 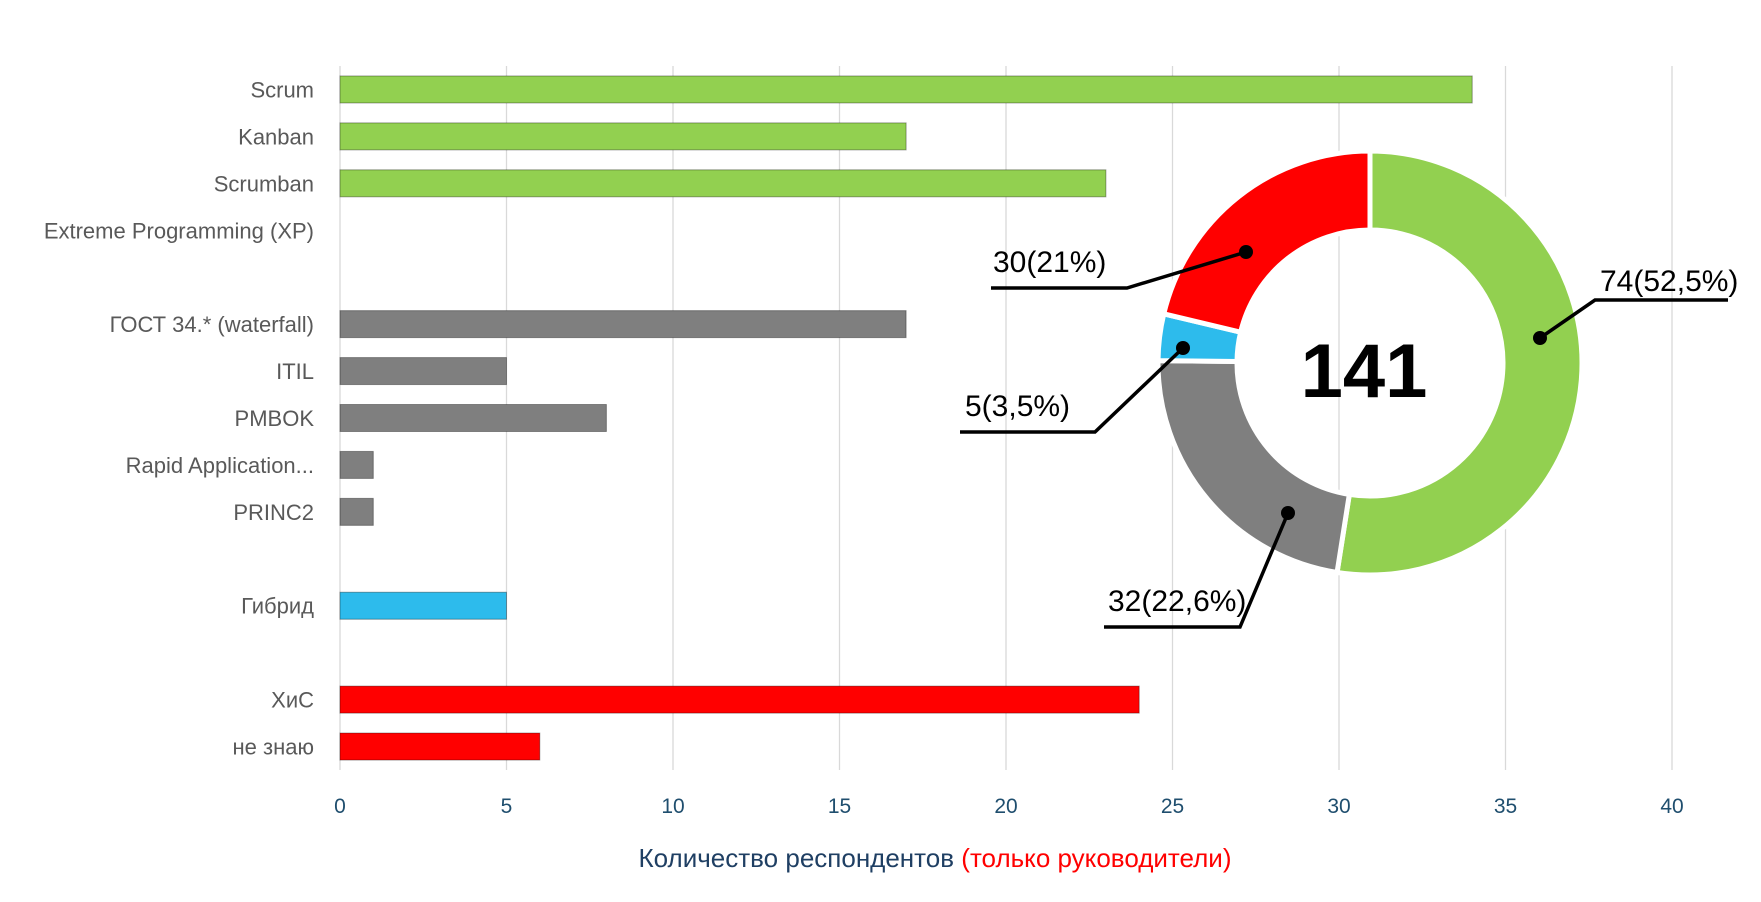 What do you see at coordinates (179, 230) in the screenshot?
I see `category-label: Extreme Programming (XP)` at bounding box center [179, 230].